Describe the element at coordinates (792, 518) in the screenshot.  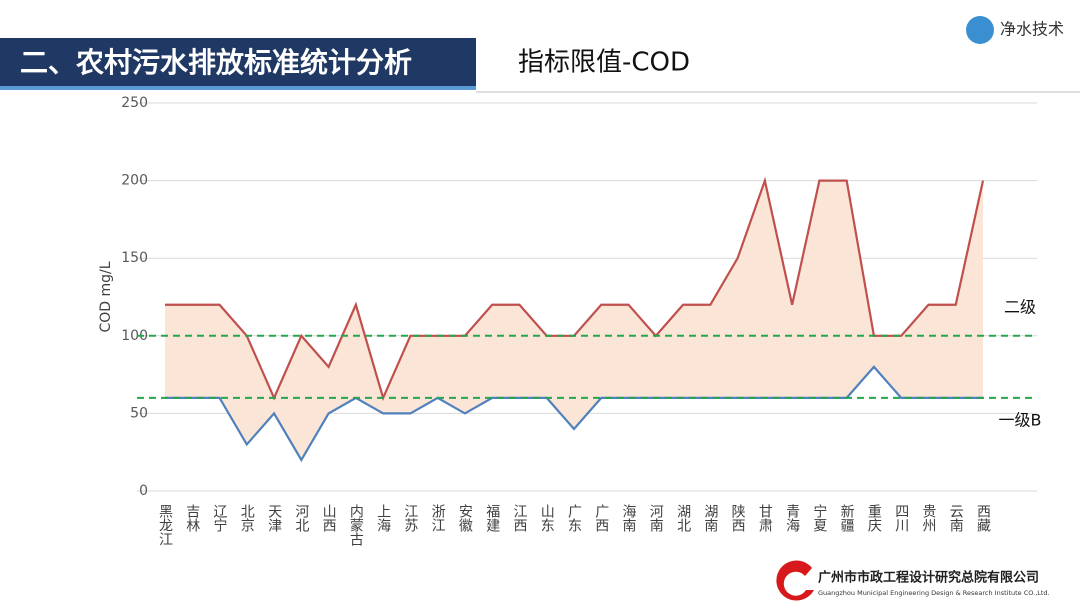
I see `x-tick-label: 青海` at that location.